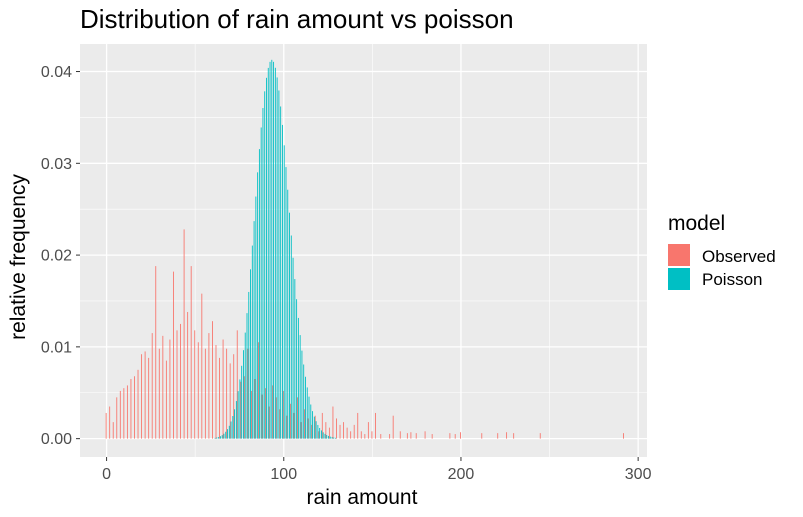  I want to click on y-tick-label: 0.04, so click(56, 72).